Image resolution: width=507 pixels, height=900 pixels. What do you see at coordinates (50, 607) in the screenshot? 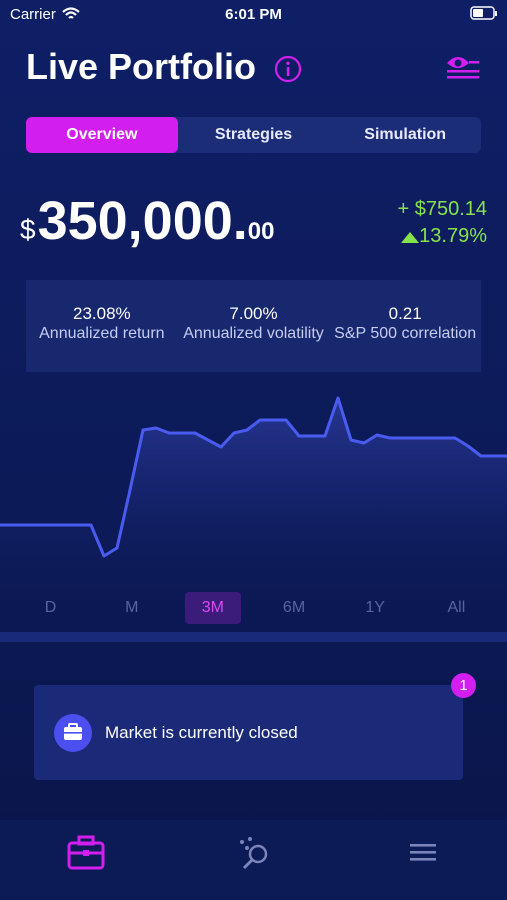
I see `range-option: D` at bounding box center [50, 607].